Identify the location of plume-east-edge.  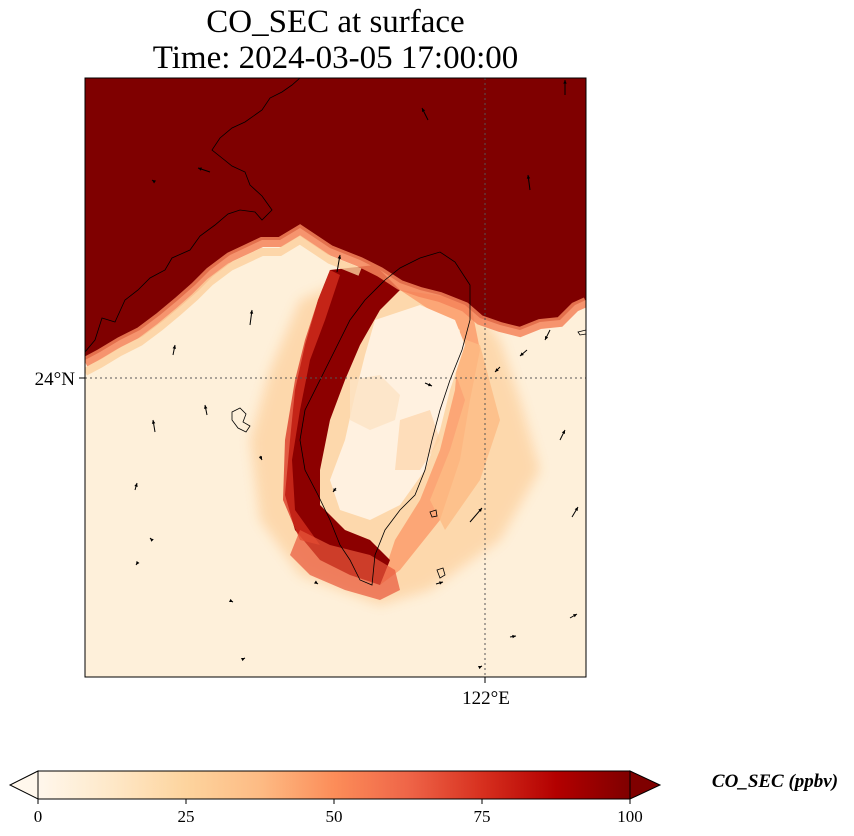
(465, 430).